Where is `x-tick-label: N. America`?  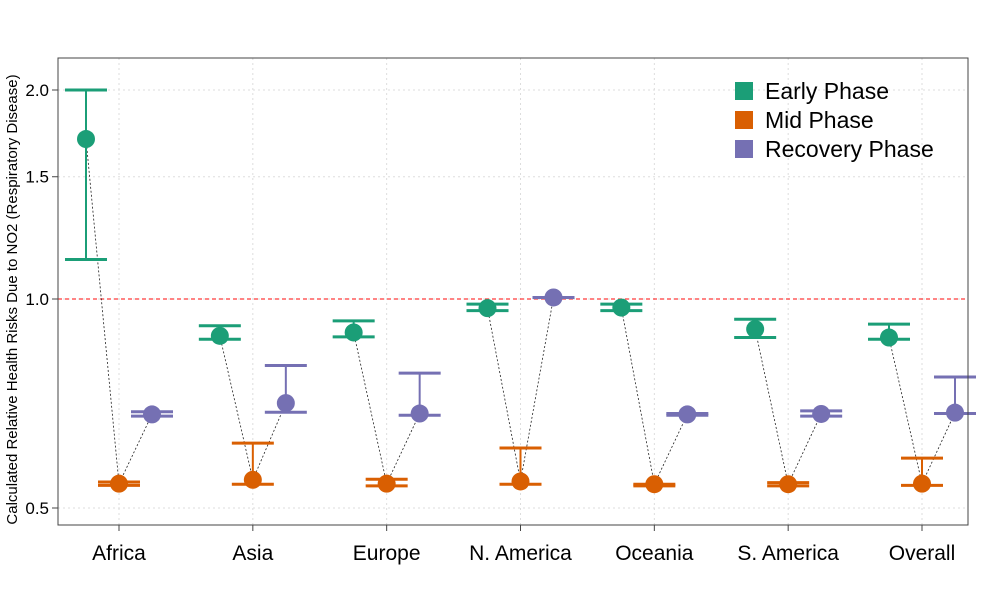 x-tick-label: N. America is located at coordinates (520, 553).